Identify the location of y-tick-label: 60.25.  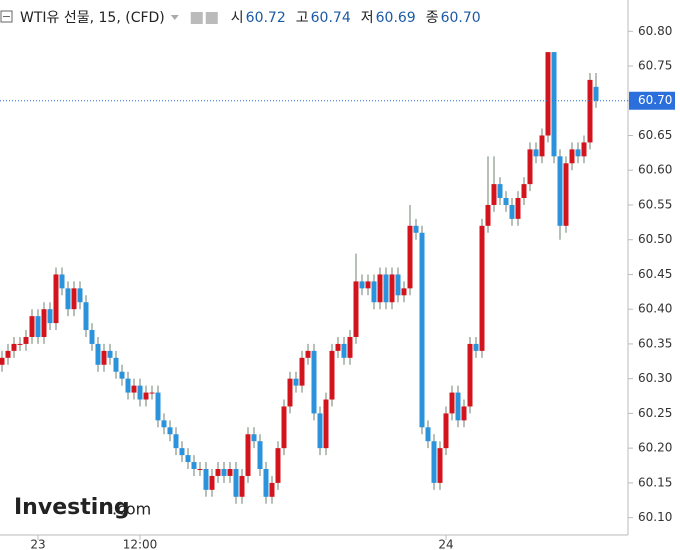
(655, 413).